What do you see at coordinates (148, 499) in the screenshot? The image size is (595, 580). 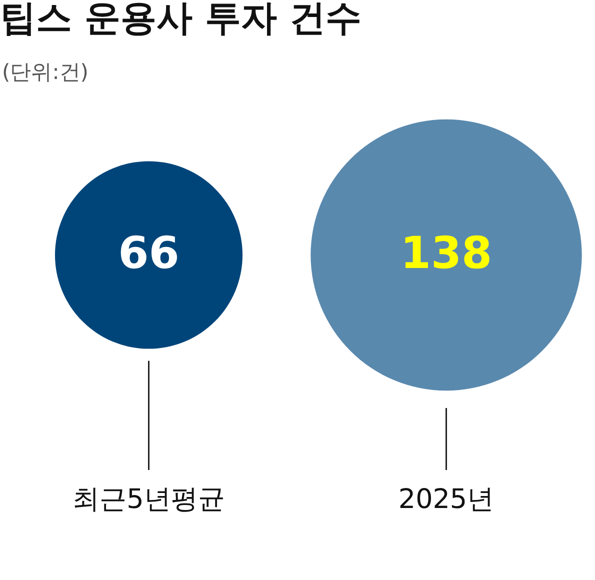 I see `category-label: 최근5년평균` at bounding box center [148, 499].